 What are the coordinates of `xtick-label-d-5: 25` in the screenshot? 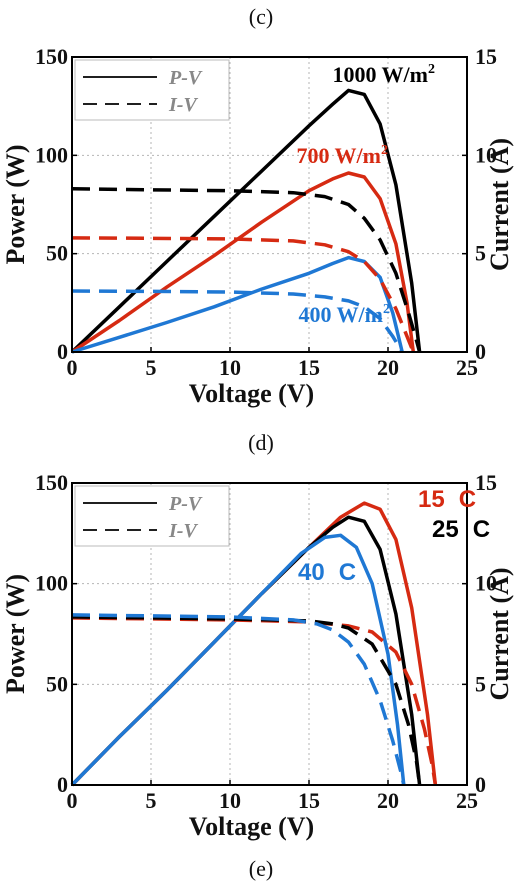 It's located at (467, 367).